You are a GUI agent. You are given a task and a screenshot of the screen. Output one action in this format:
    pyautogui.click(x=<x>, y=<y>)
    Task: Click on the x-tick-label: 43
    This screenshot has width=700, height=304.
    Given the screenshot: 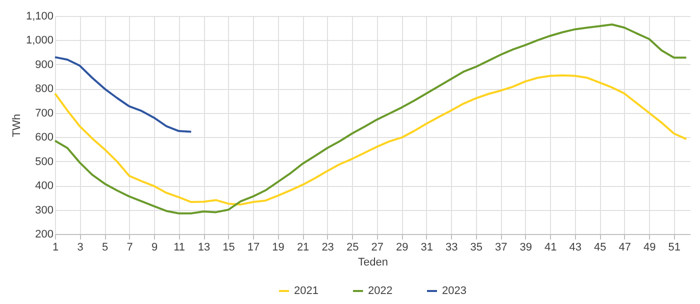 What is the action you would take?
    pyautogui.click(x=575, y=248)
    